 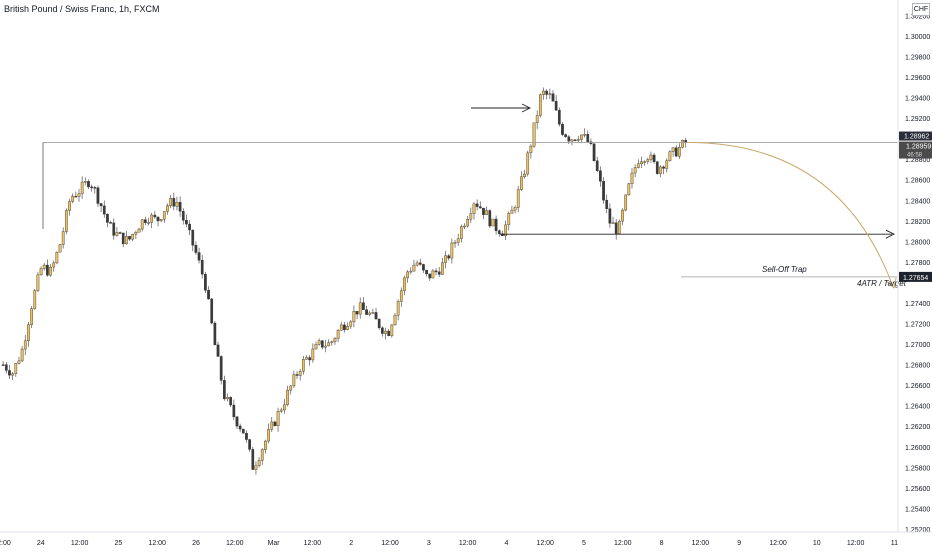 I want to click on y-tick-label: 1.29600, so click(x=917, y=78).